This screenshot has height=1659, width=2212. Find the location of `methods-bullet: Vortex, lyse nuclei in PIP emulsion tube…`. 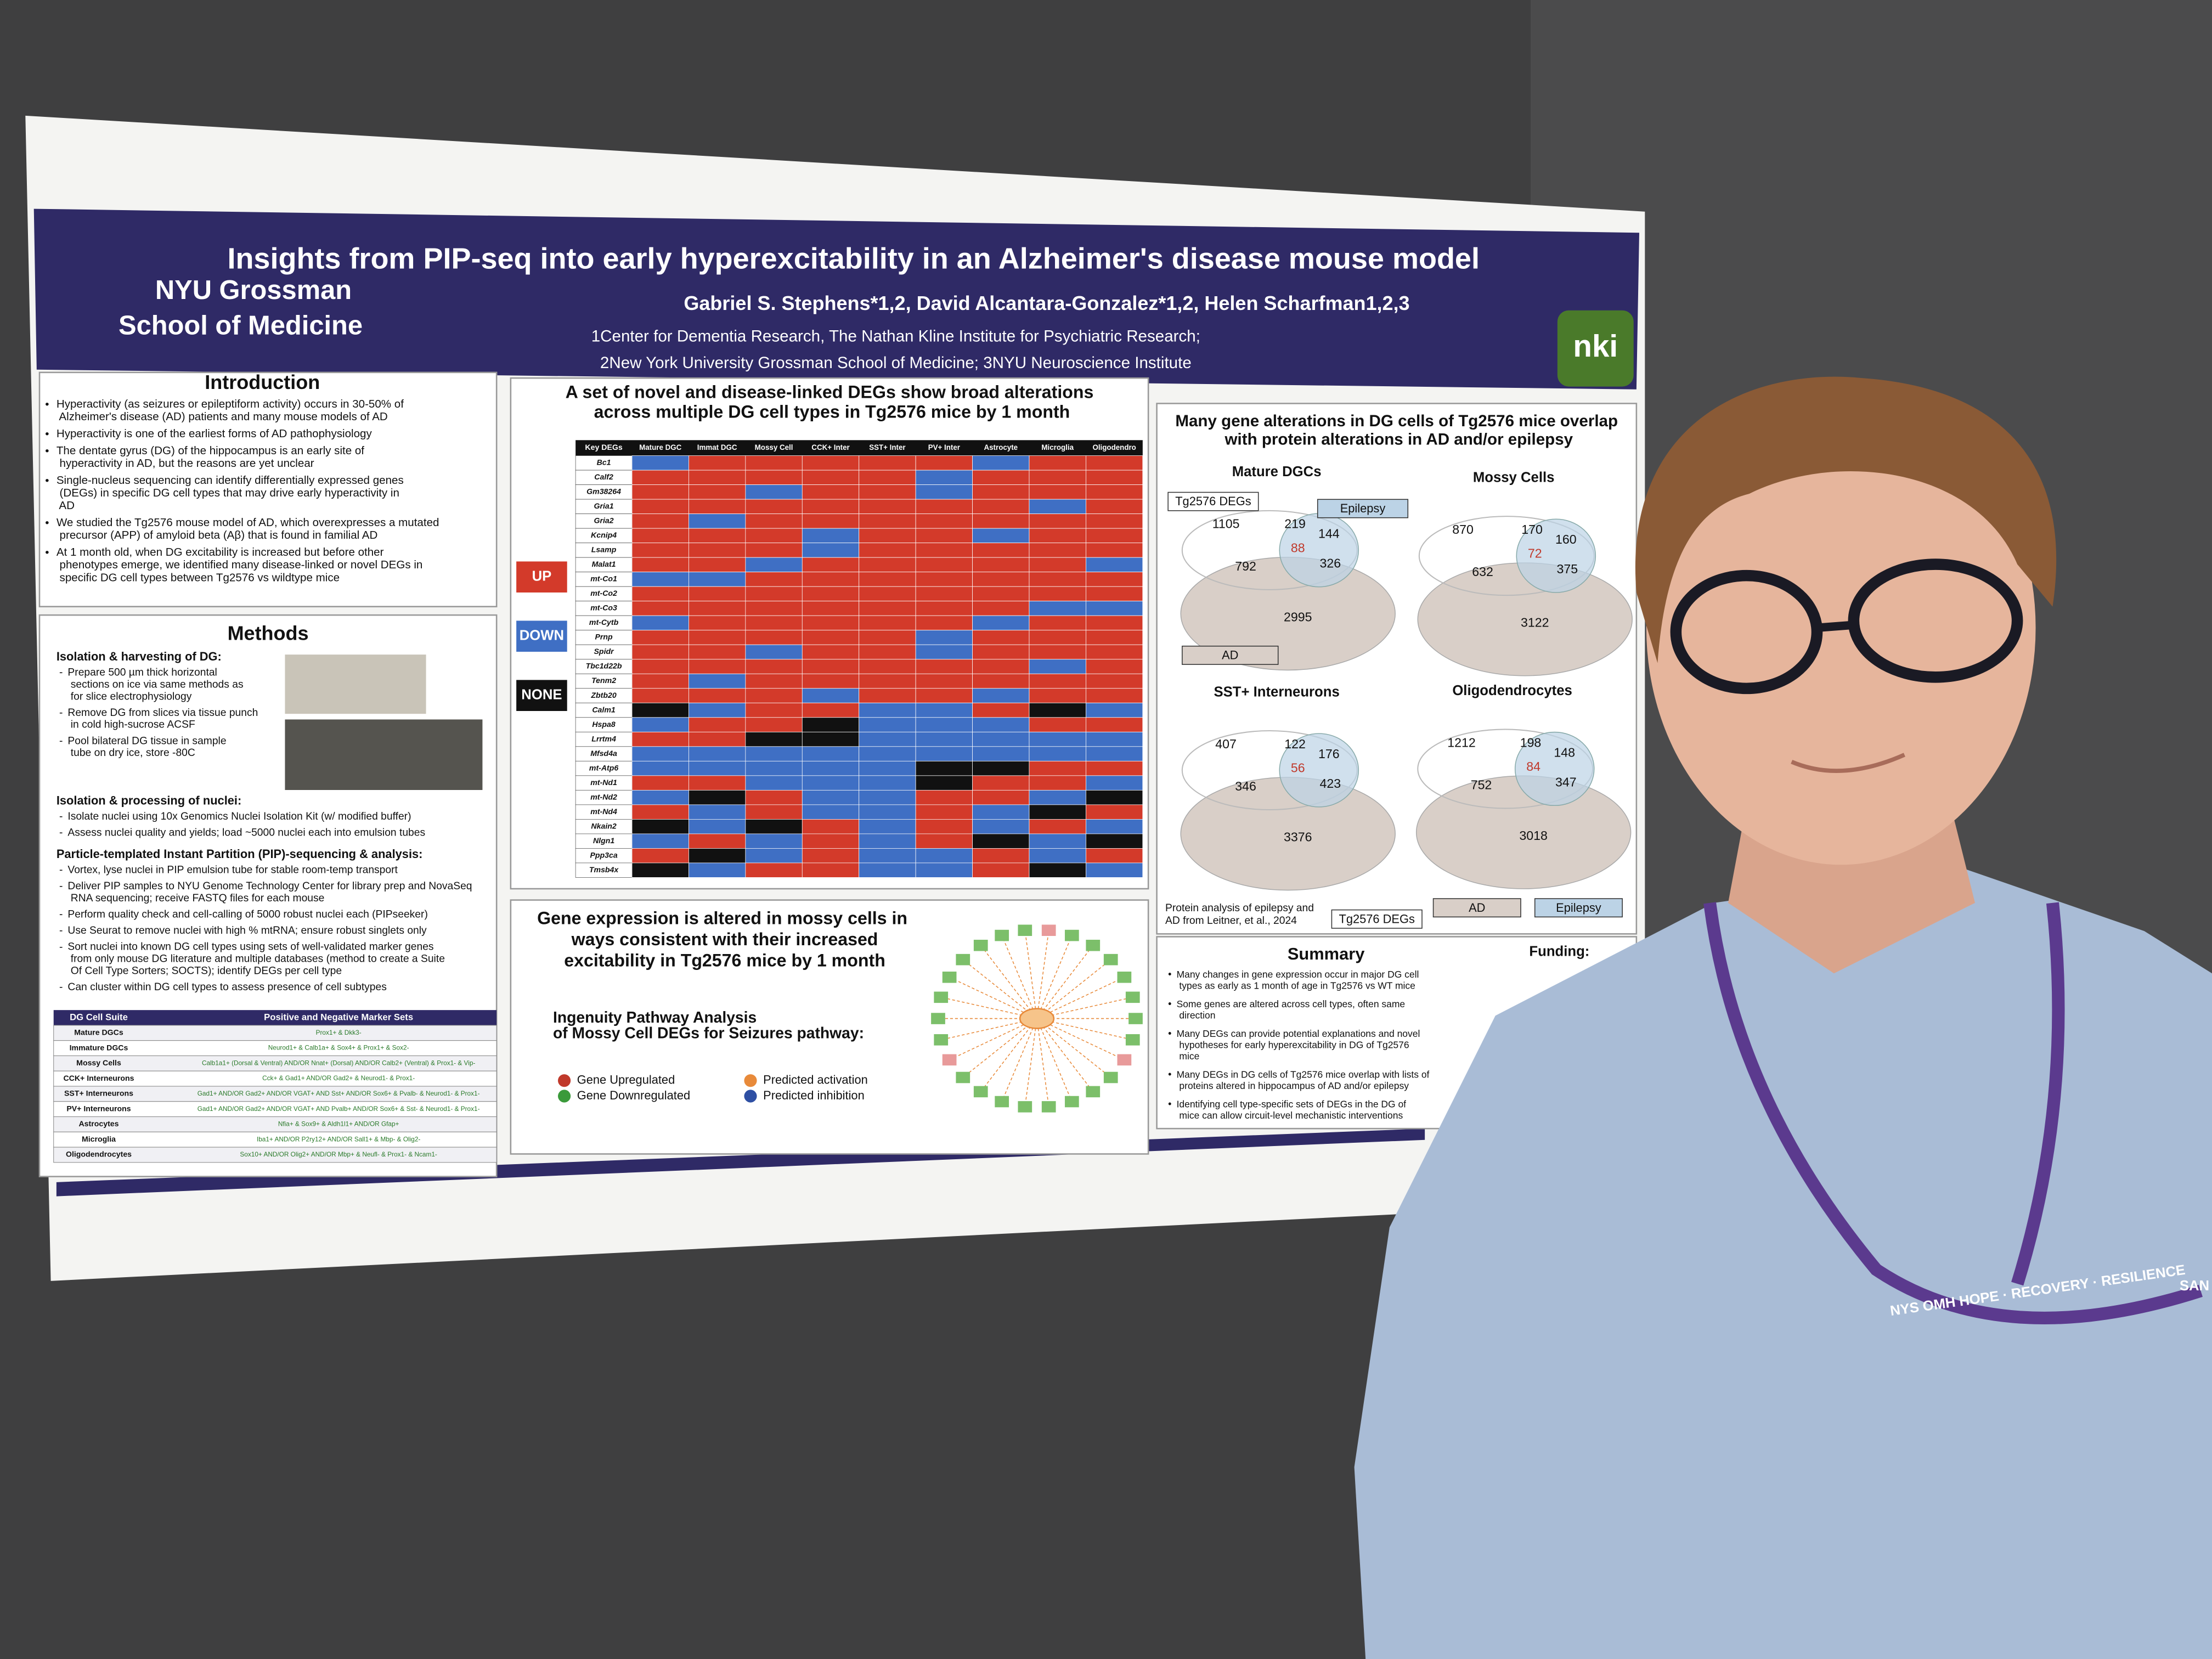

methods-bullet: Vortex, lyse nuclei in PIP emulsion tube… is located at coordinates (232, 871).